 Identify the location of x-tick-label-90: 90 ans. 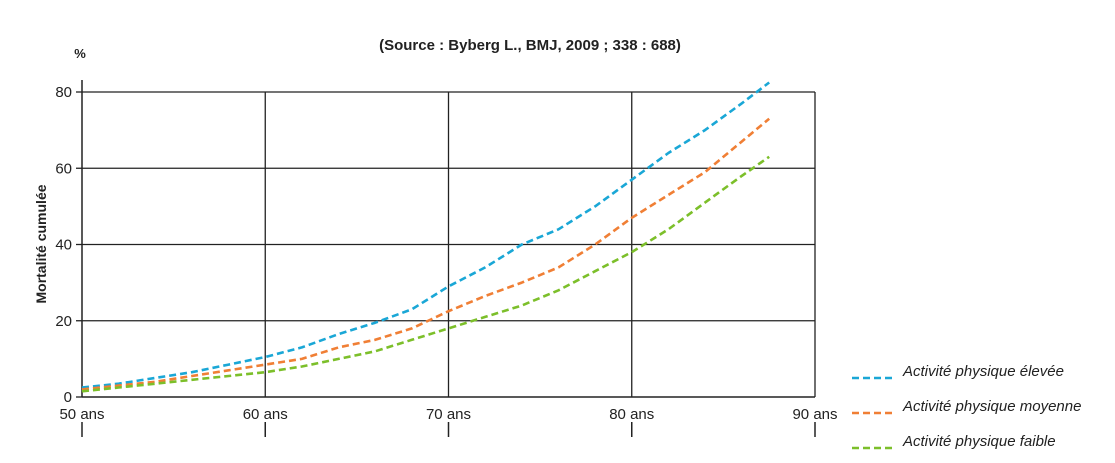
(814, 414).